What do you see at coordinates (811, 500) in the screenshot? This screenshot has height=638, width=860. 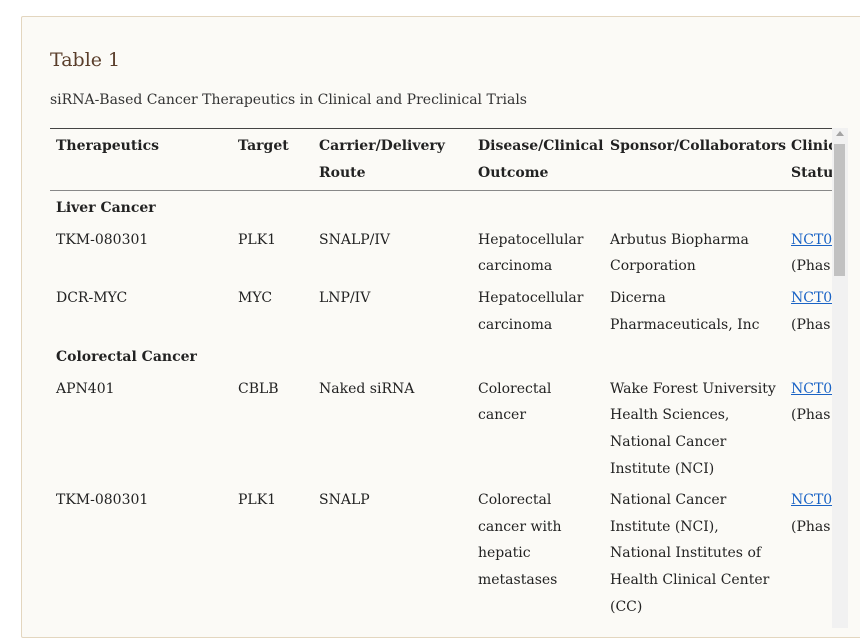 I see `trial-link: NCT01` at bounding box center [811, 500].